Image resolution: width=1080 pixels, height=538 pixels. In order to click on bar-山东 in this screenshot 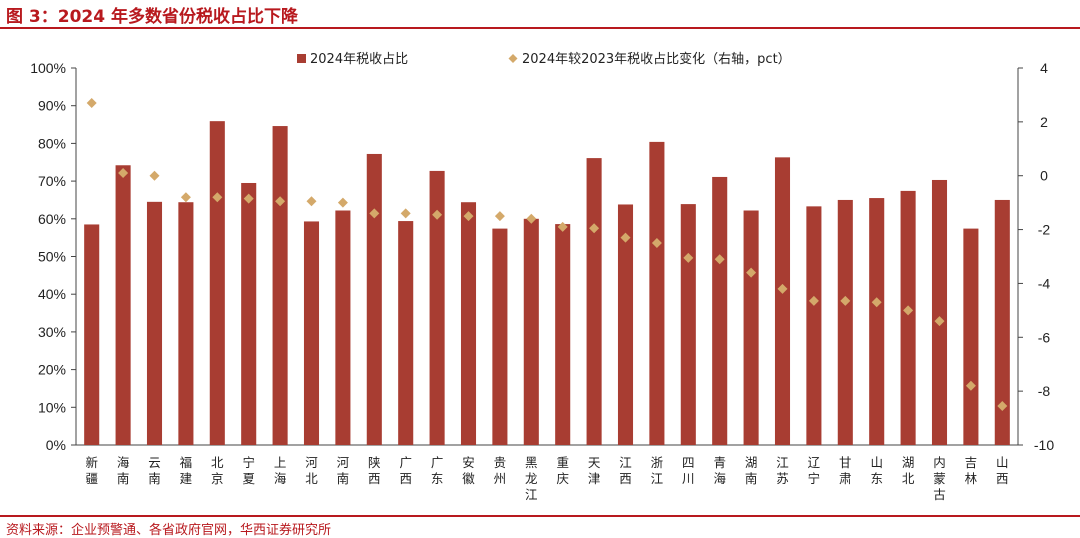, I will do `click(877, 321)`.